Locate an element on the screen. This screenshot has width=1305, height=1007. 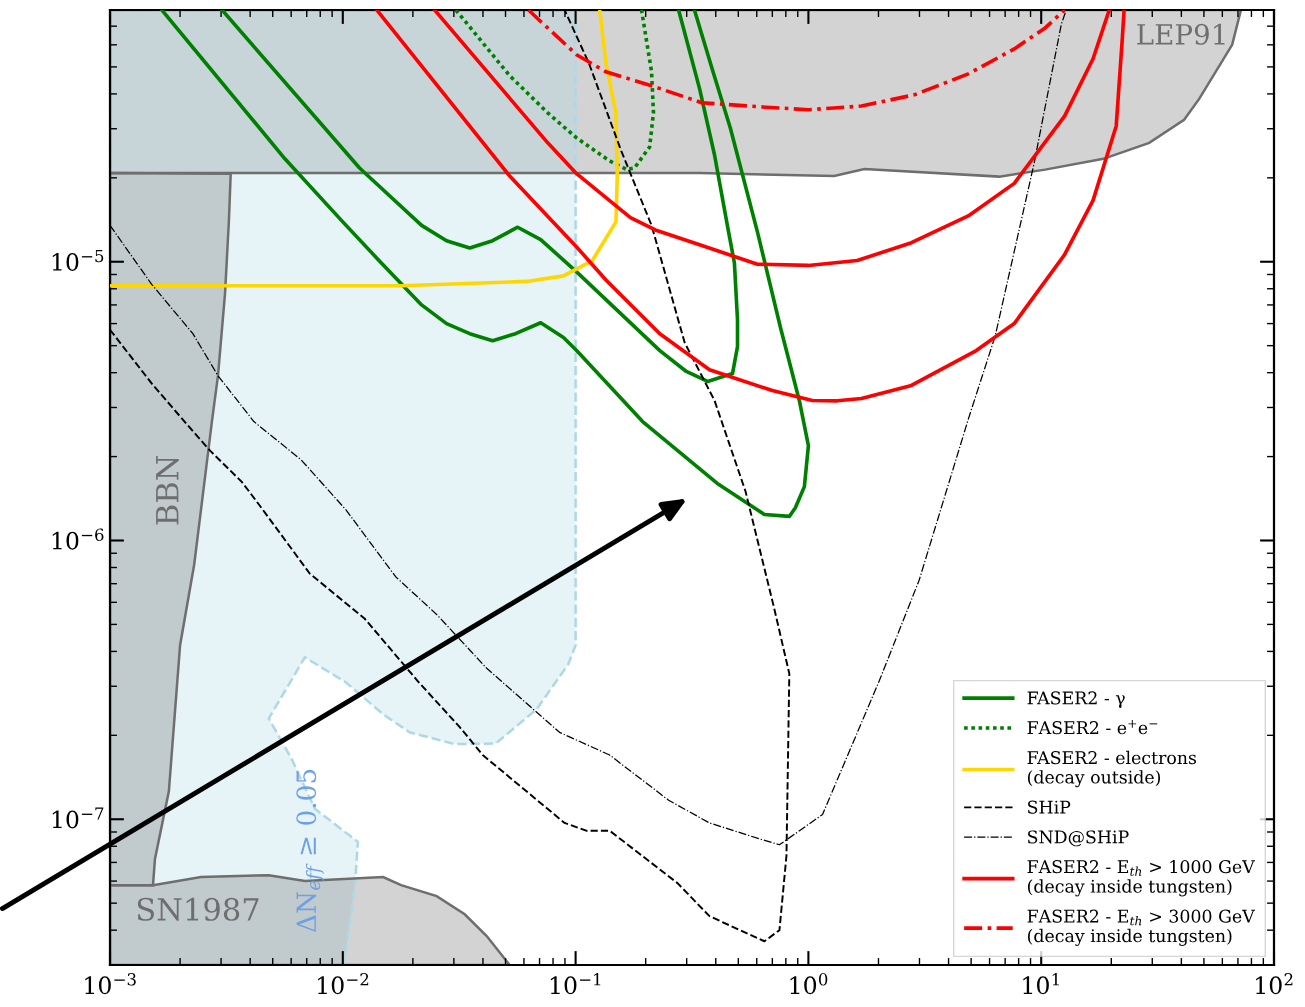
legend-label: FASER2 - electrons (decay outside) is located at coordinates (1112, 769).